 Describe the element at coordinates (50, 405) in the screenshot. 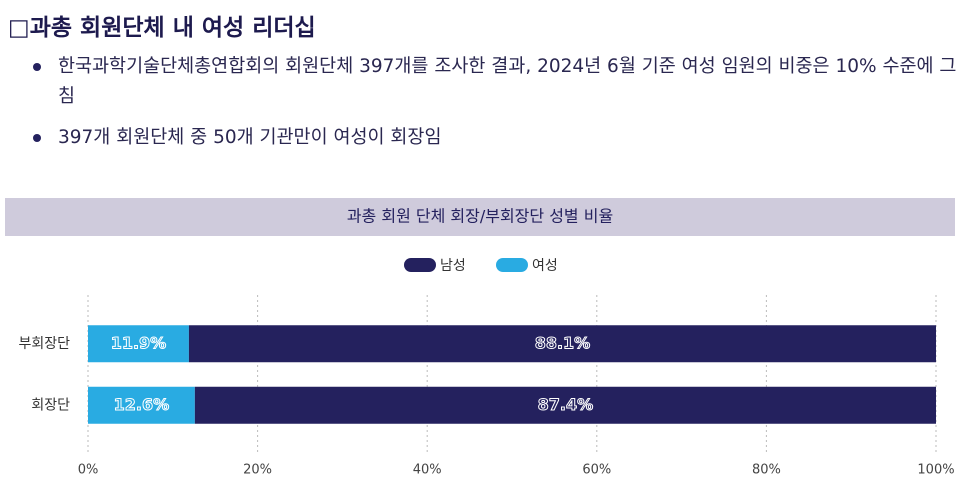

I see `y-tick-label: 회장단` at that location.